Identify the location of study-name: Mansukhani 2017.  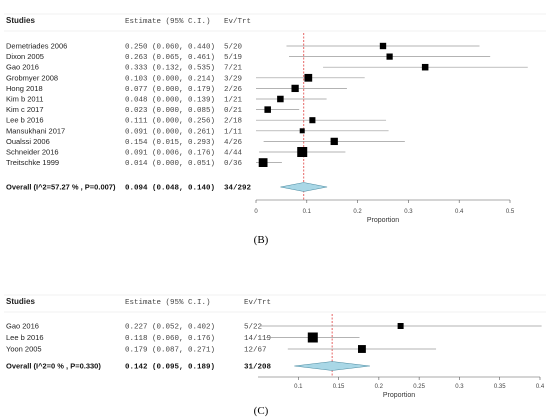
(35, 130).